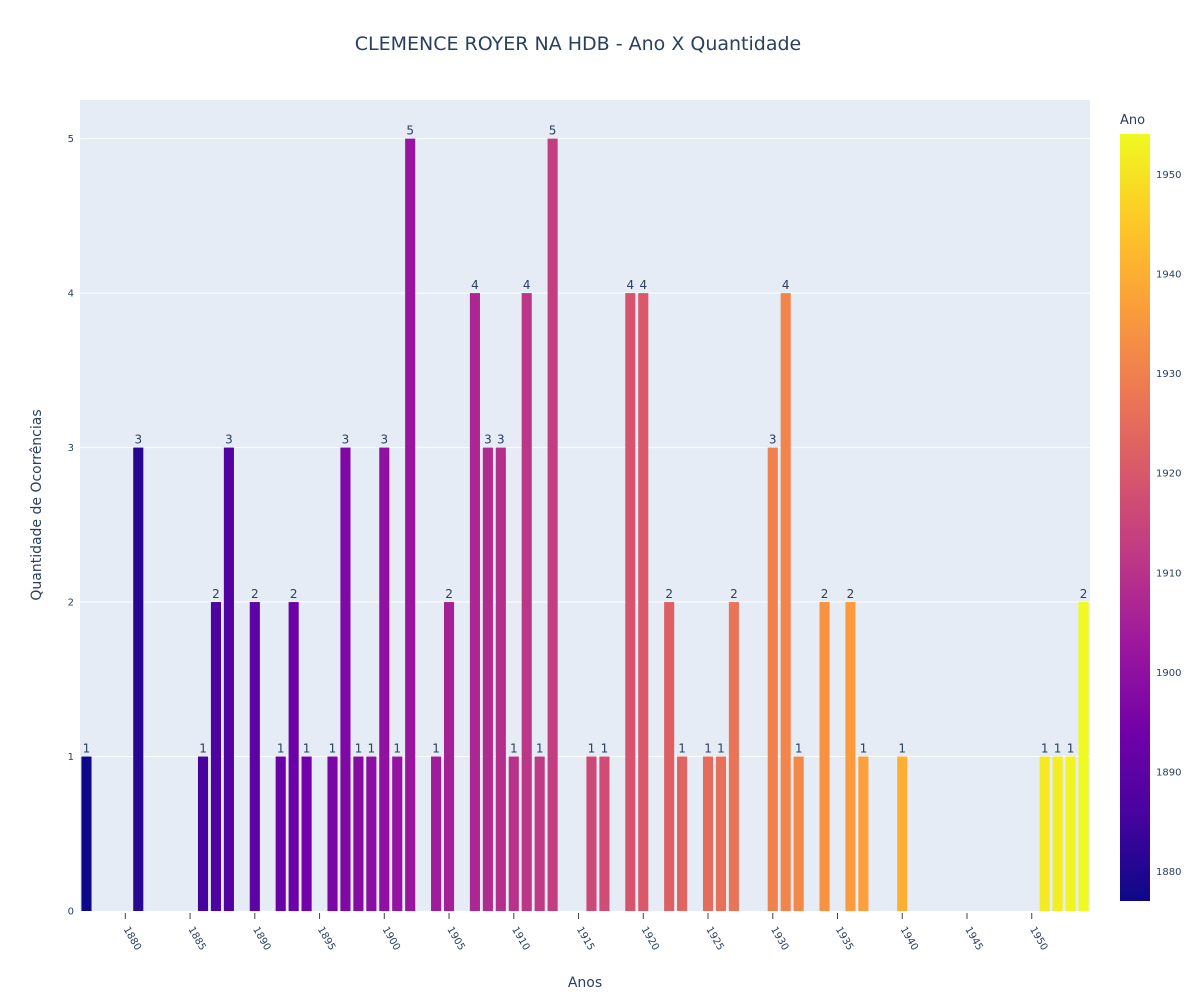 This screenshot has width=1200, height=1000. Describe the element at coordinates (1038, 939) in the screenshot. I see `x-tick-label: 1950` at that location.